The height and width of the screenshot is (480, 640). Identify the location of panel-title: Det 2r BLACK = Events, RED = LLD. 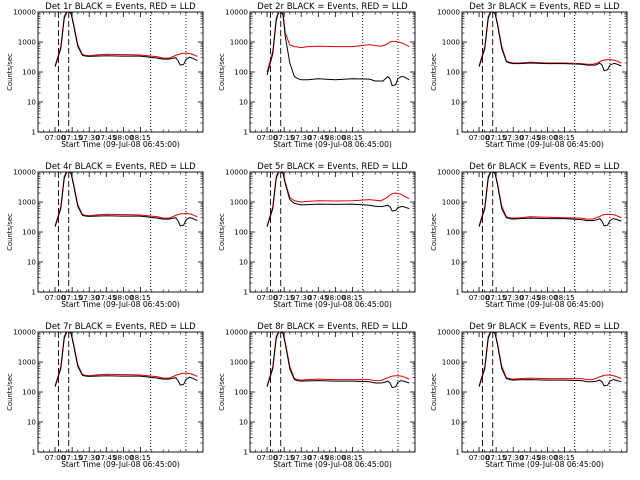
(332, 7).